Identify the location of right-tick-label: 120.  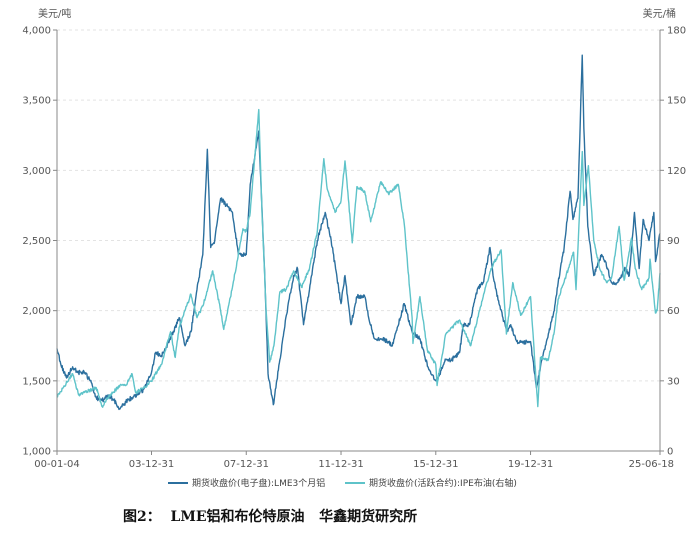
(676, 171).